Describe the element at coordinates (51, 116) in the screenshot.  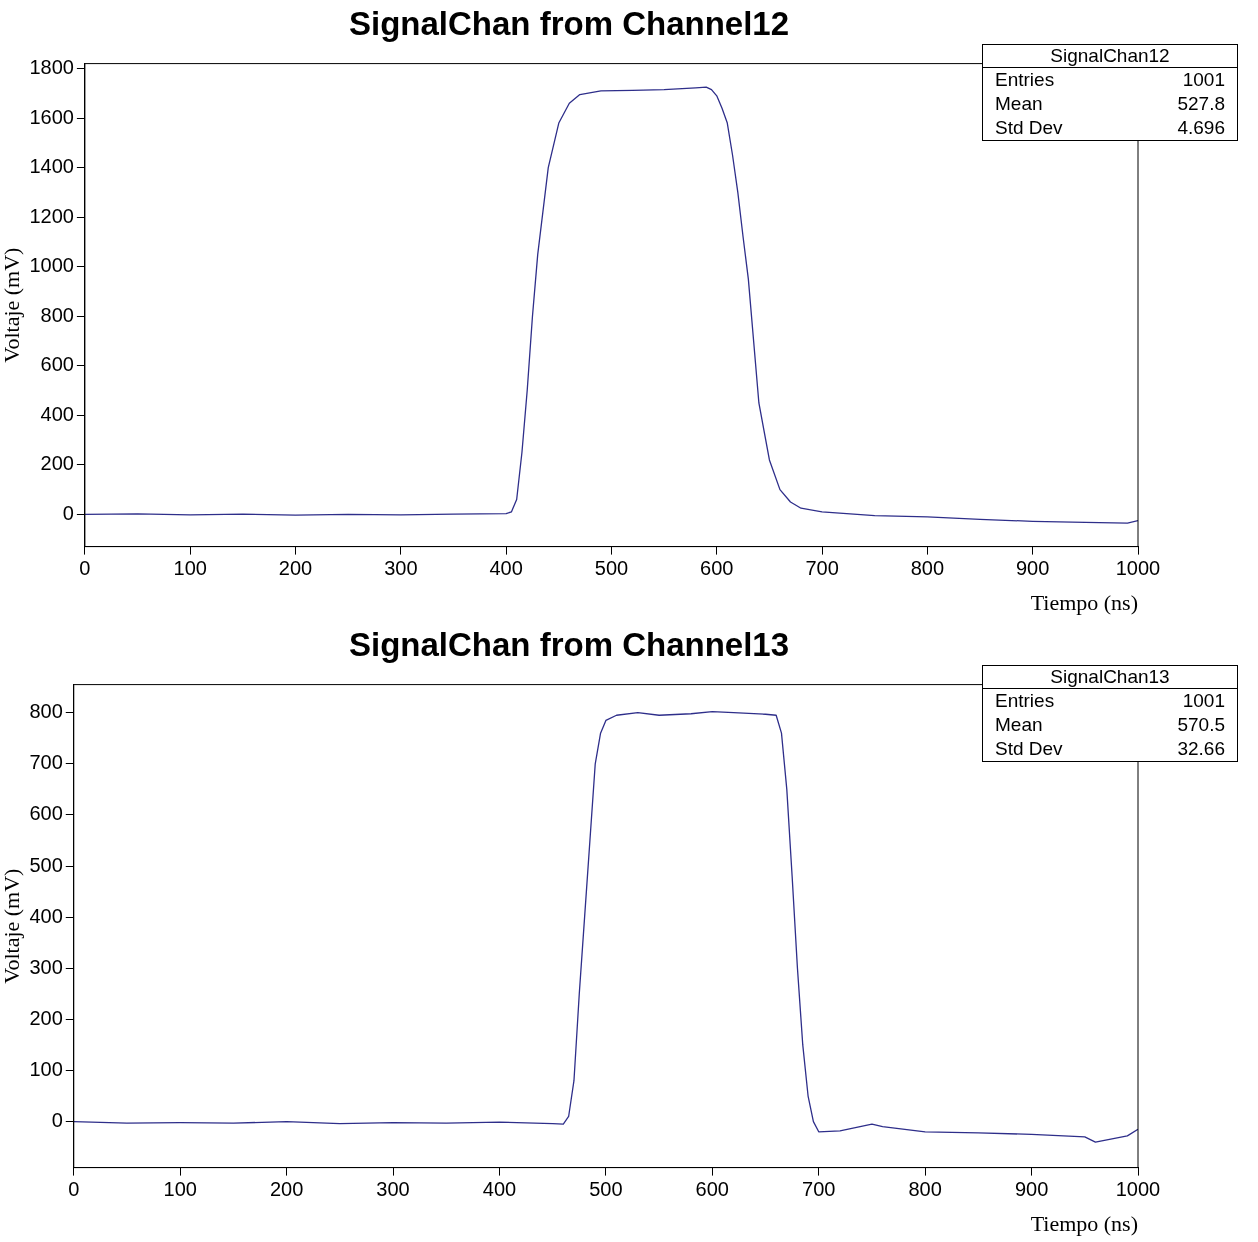
I see `y-tick-label: 1600` at that location.